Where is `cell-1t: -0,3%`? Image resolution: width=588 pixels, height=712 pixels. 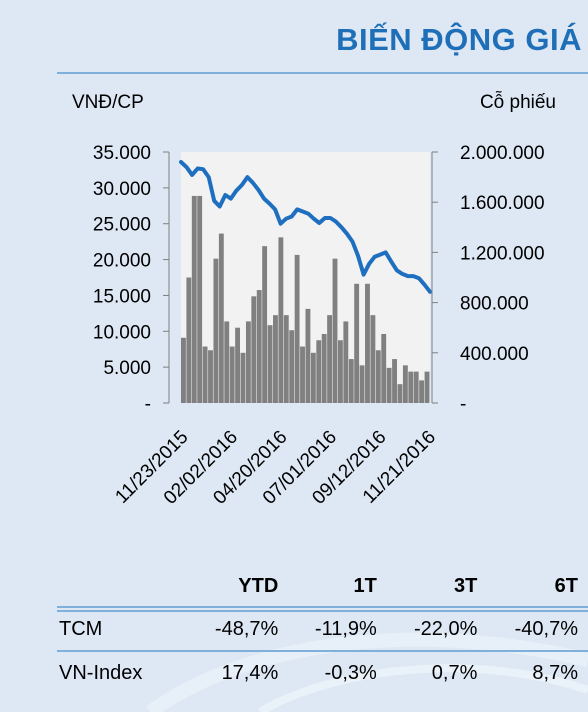
cell-1t: -0,3% is located at coordinates (337, 672).